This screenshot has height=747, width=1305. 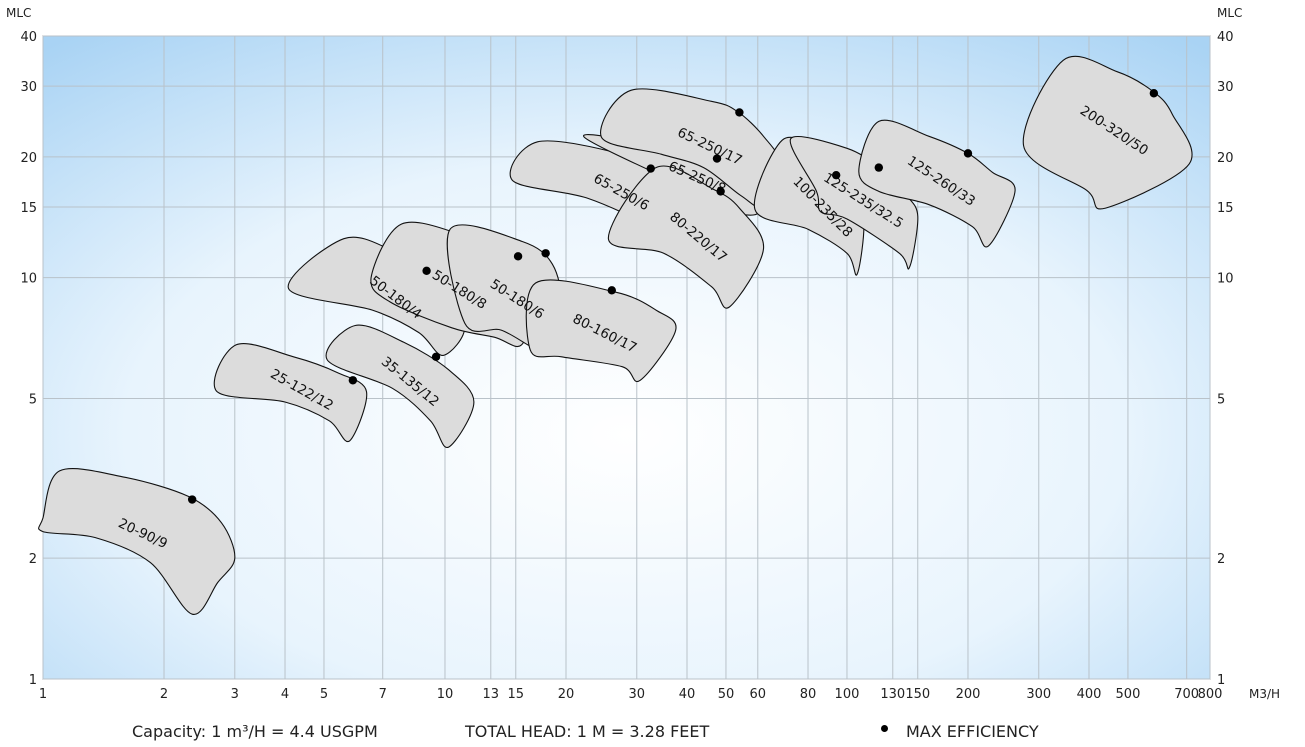 What do you see at coordinates (28, 87) in the screenshot?
I see `y-tick-label-left: 30` at bounding box center [28, 87].